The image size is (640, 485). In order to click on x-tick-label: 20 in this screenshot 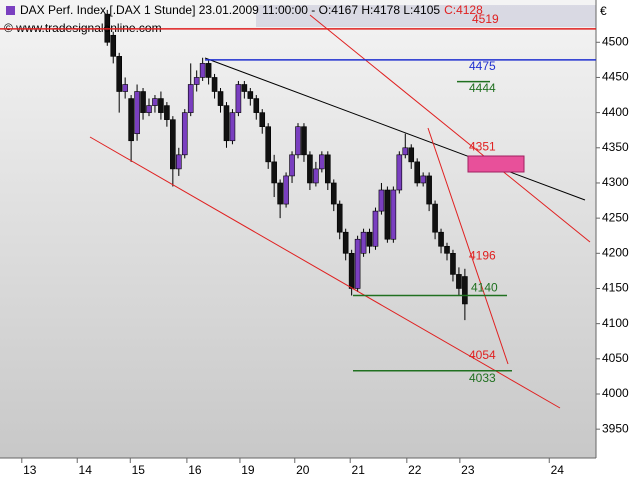, I will do `click(303, 470)`.